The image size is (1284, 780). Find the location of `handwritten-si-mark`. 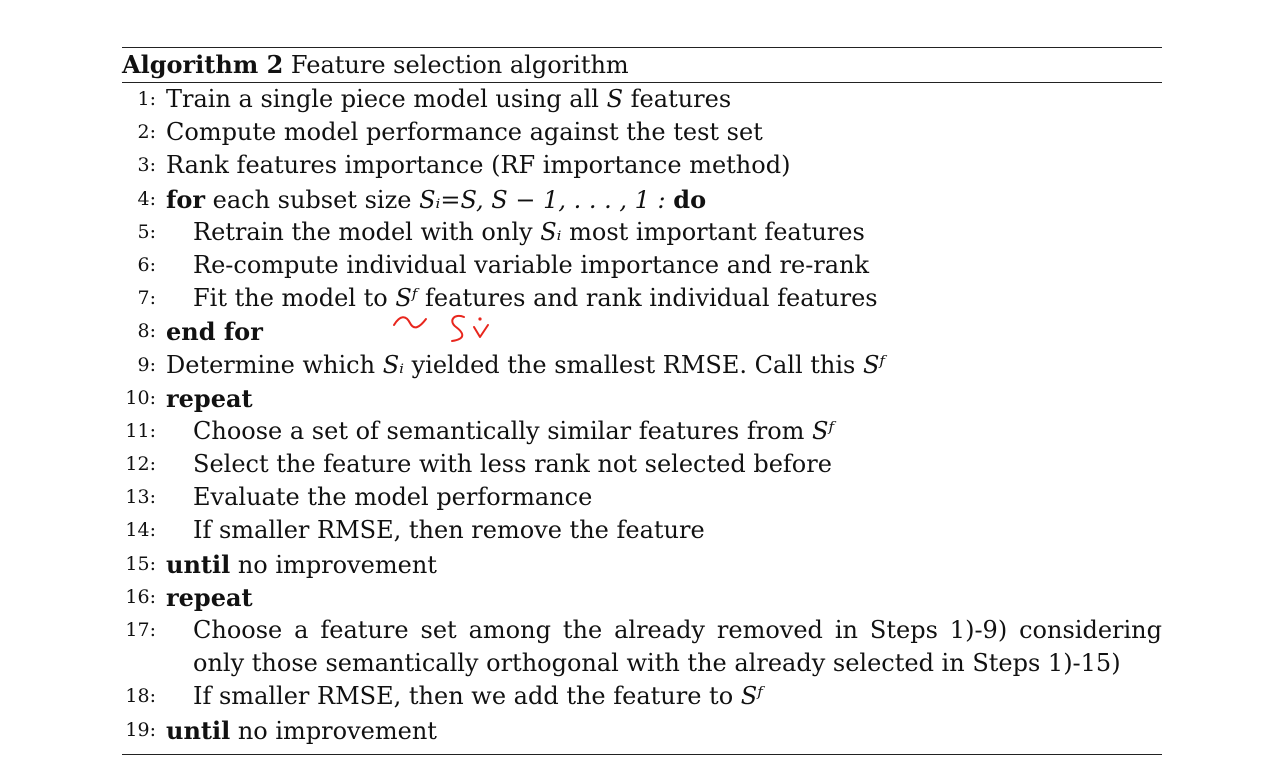

handwritten-si-mark is located at coordinates (441, 328).